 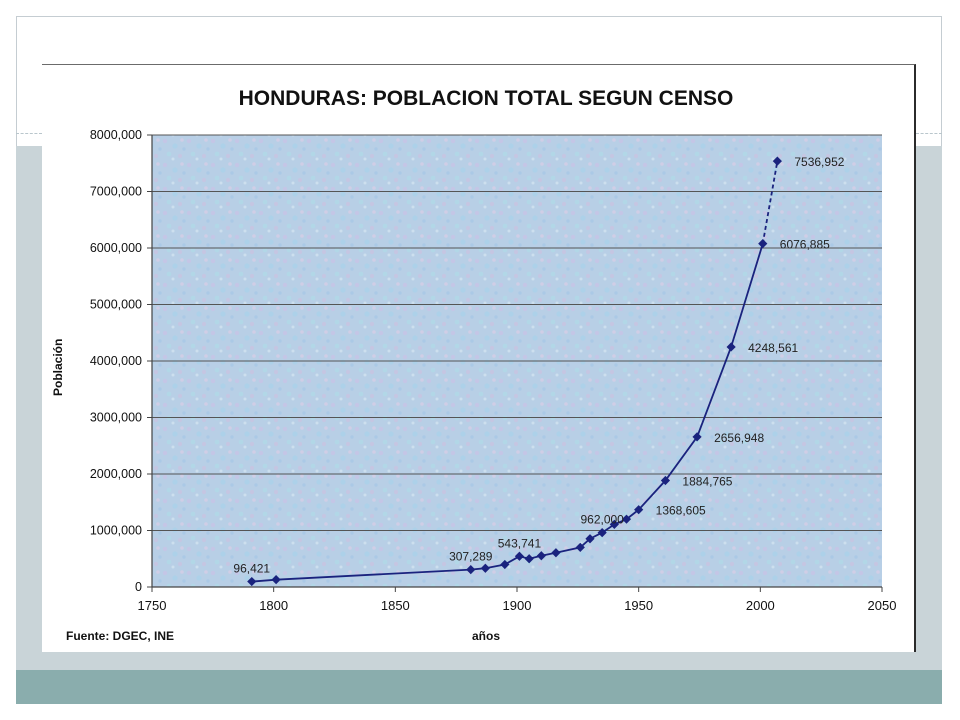 I want to click on x-tick-label: 1750, so click(x=152, y=605).